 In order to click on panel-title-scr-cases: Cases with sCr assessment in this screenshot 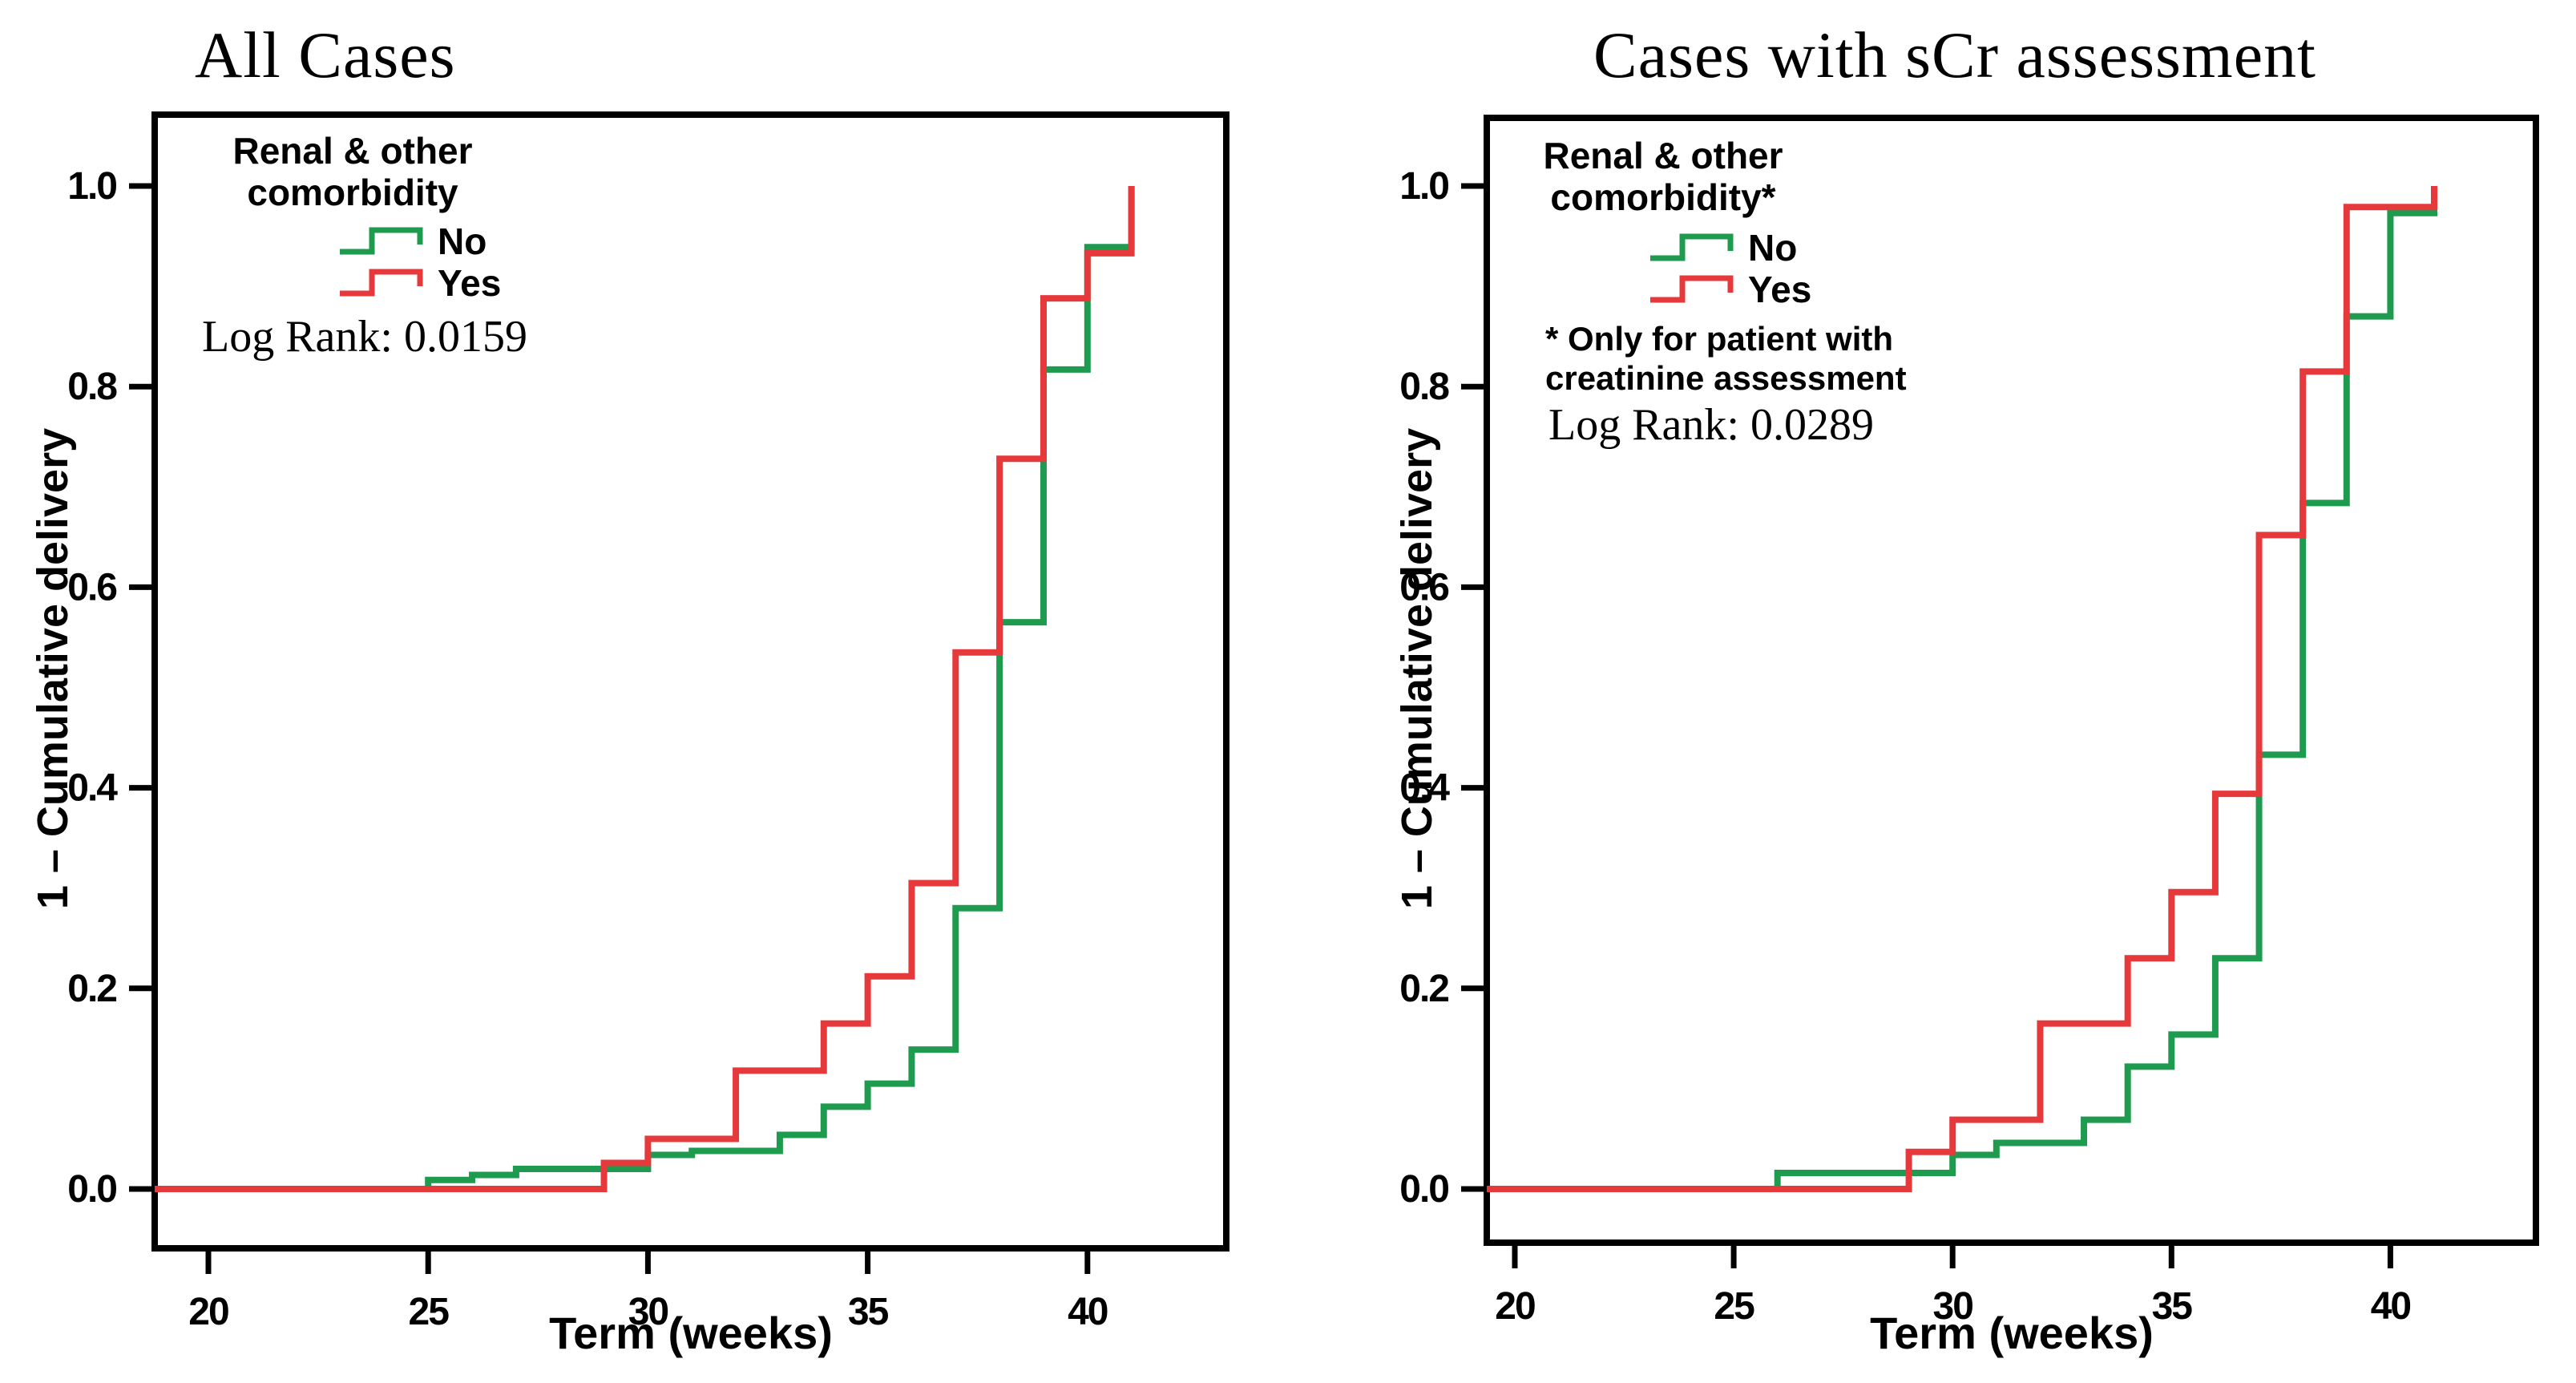, I will do `click(1955, 55)`.